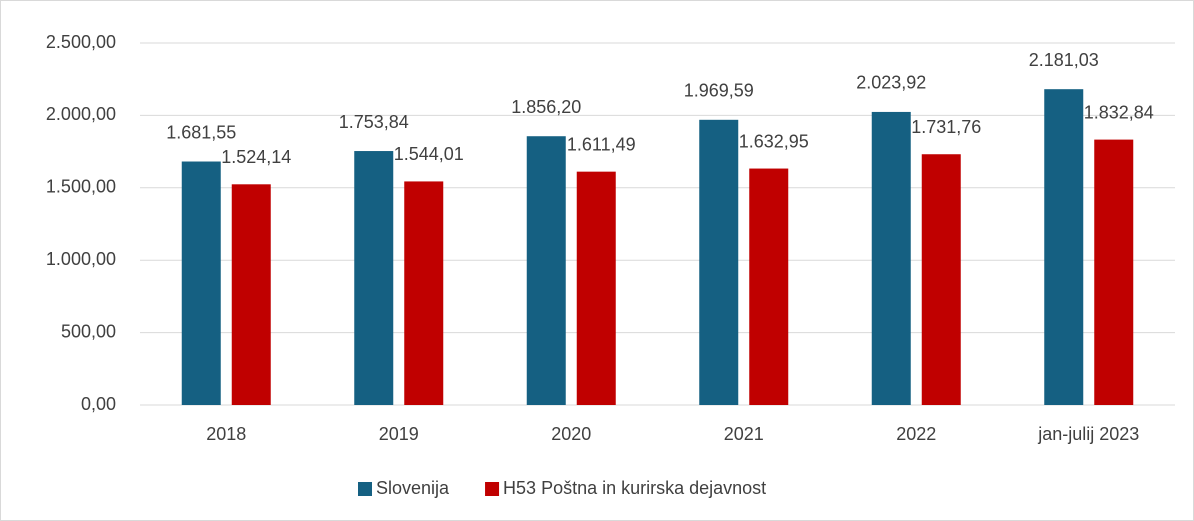 The width and height of the screenshot is (1194, 521). Describe the element at coordinates (1119, 112) in the screenshot. I see `data-label: 1.832,84` at that location.